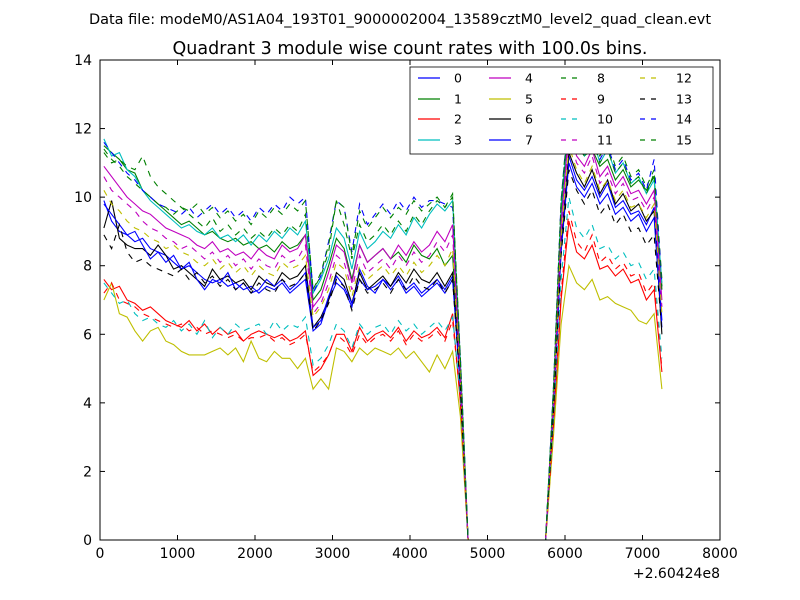 This screenshot has height=600, width=800. Describe the element at coordinates (529, 140) in the screenshot. I see `legend-label-7: 7` at that location.